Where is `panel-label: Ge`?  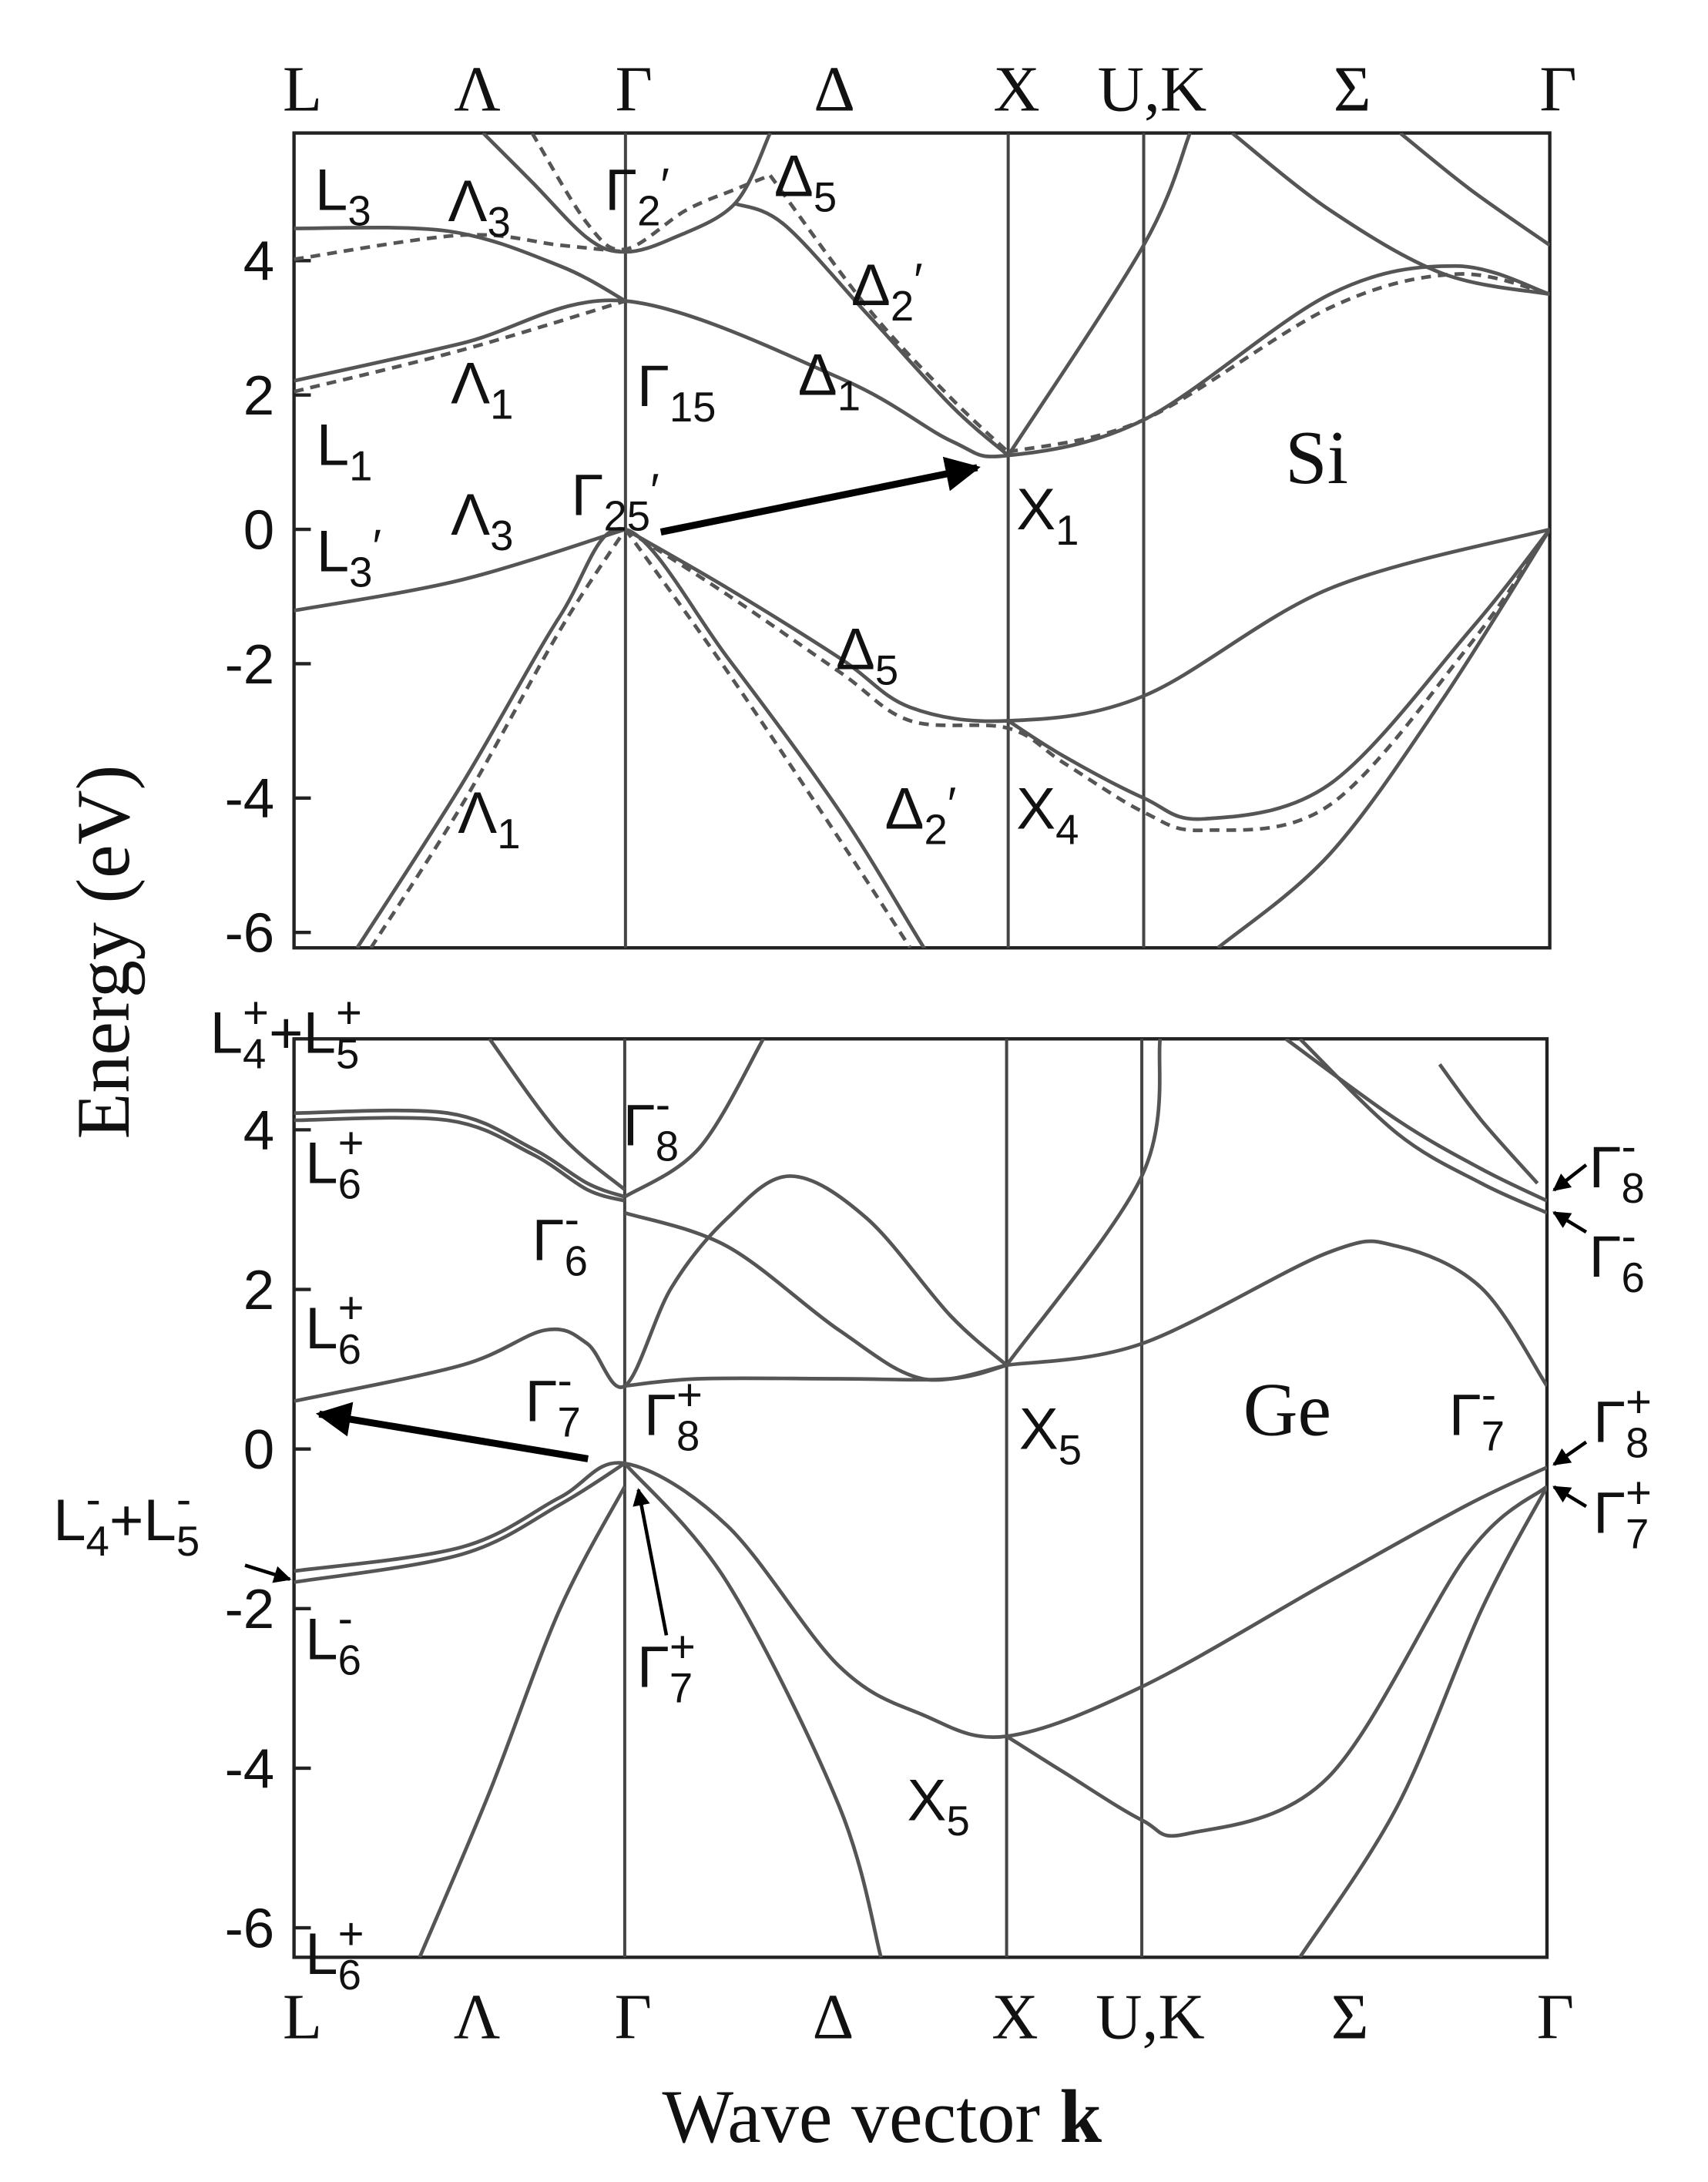
panel-label: Ge is located at coordinates (1287, 1410).